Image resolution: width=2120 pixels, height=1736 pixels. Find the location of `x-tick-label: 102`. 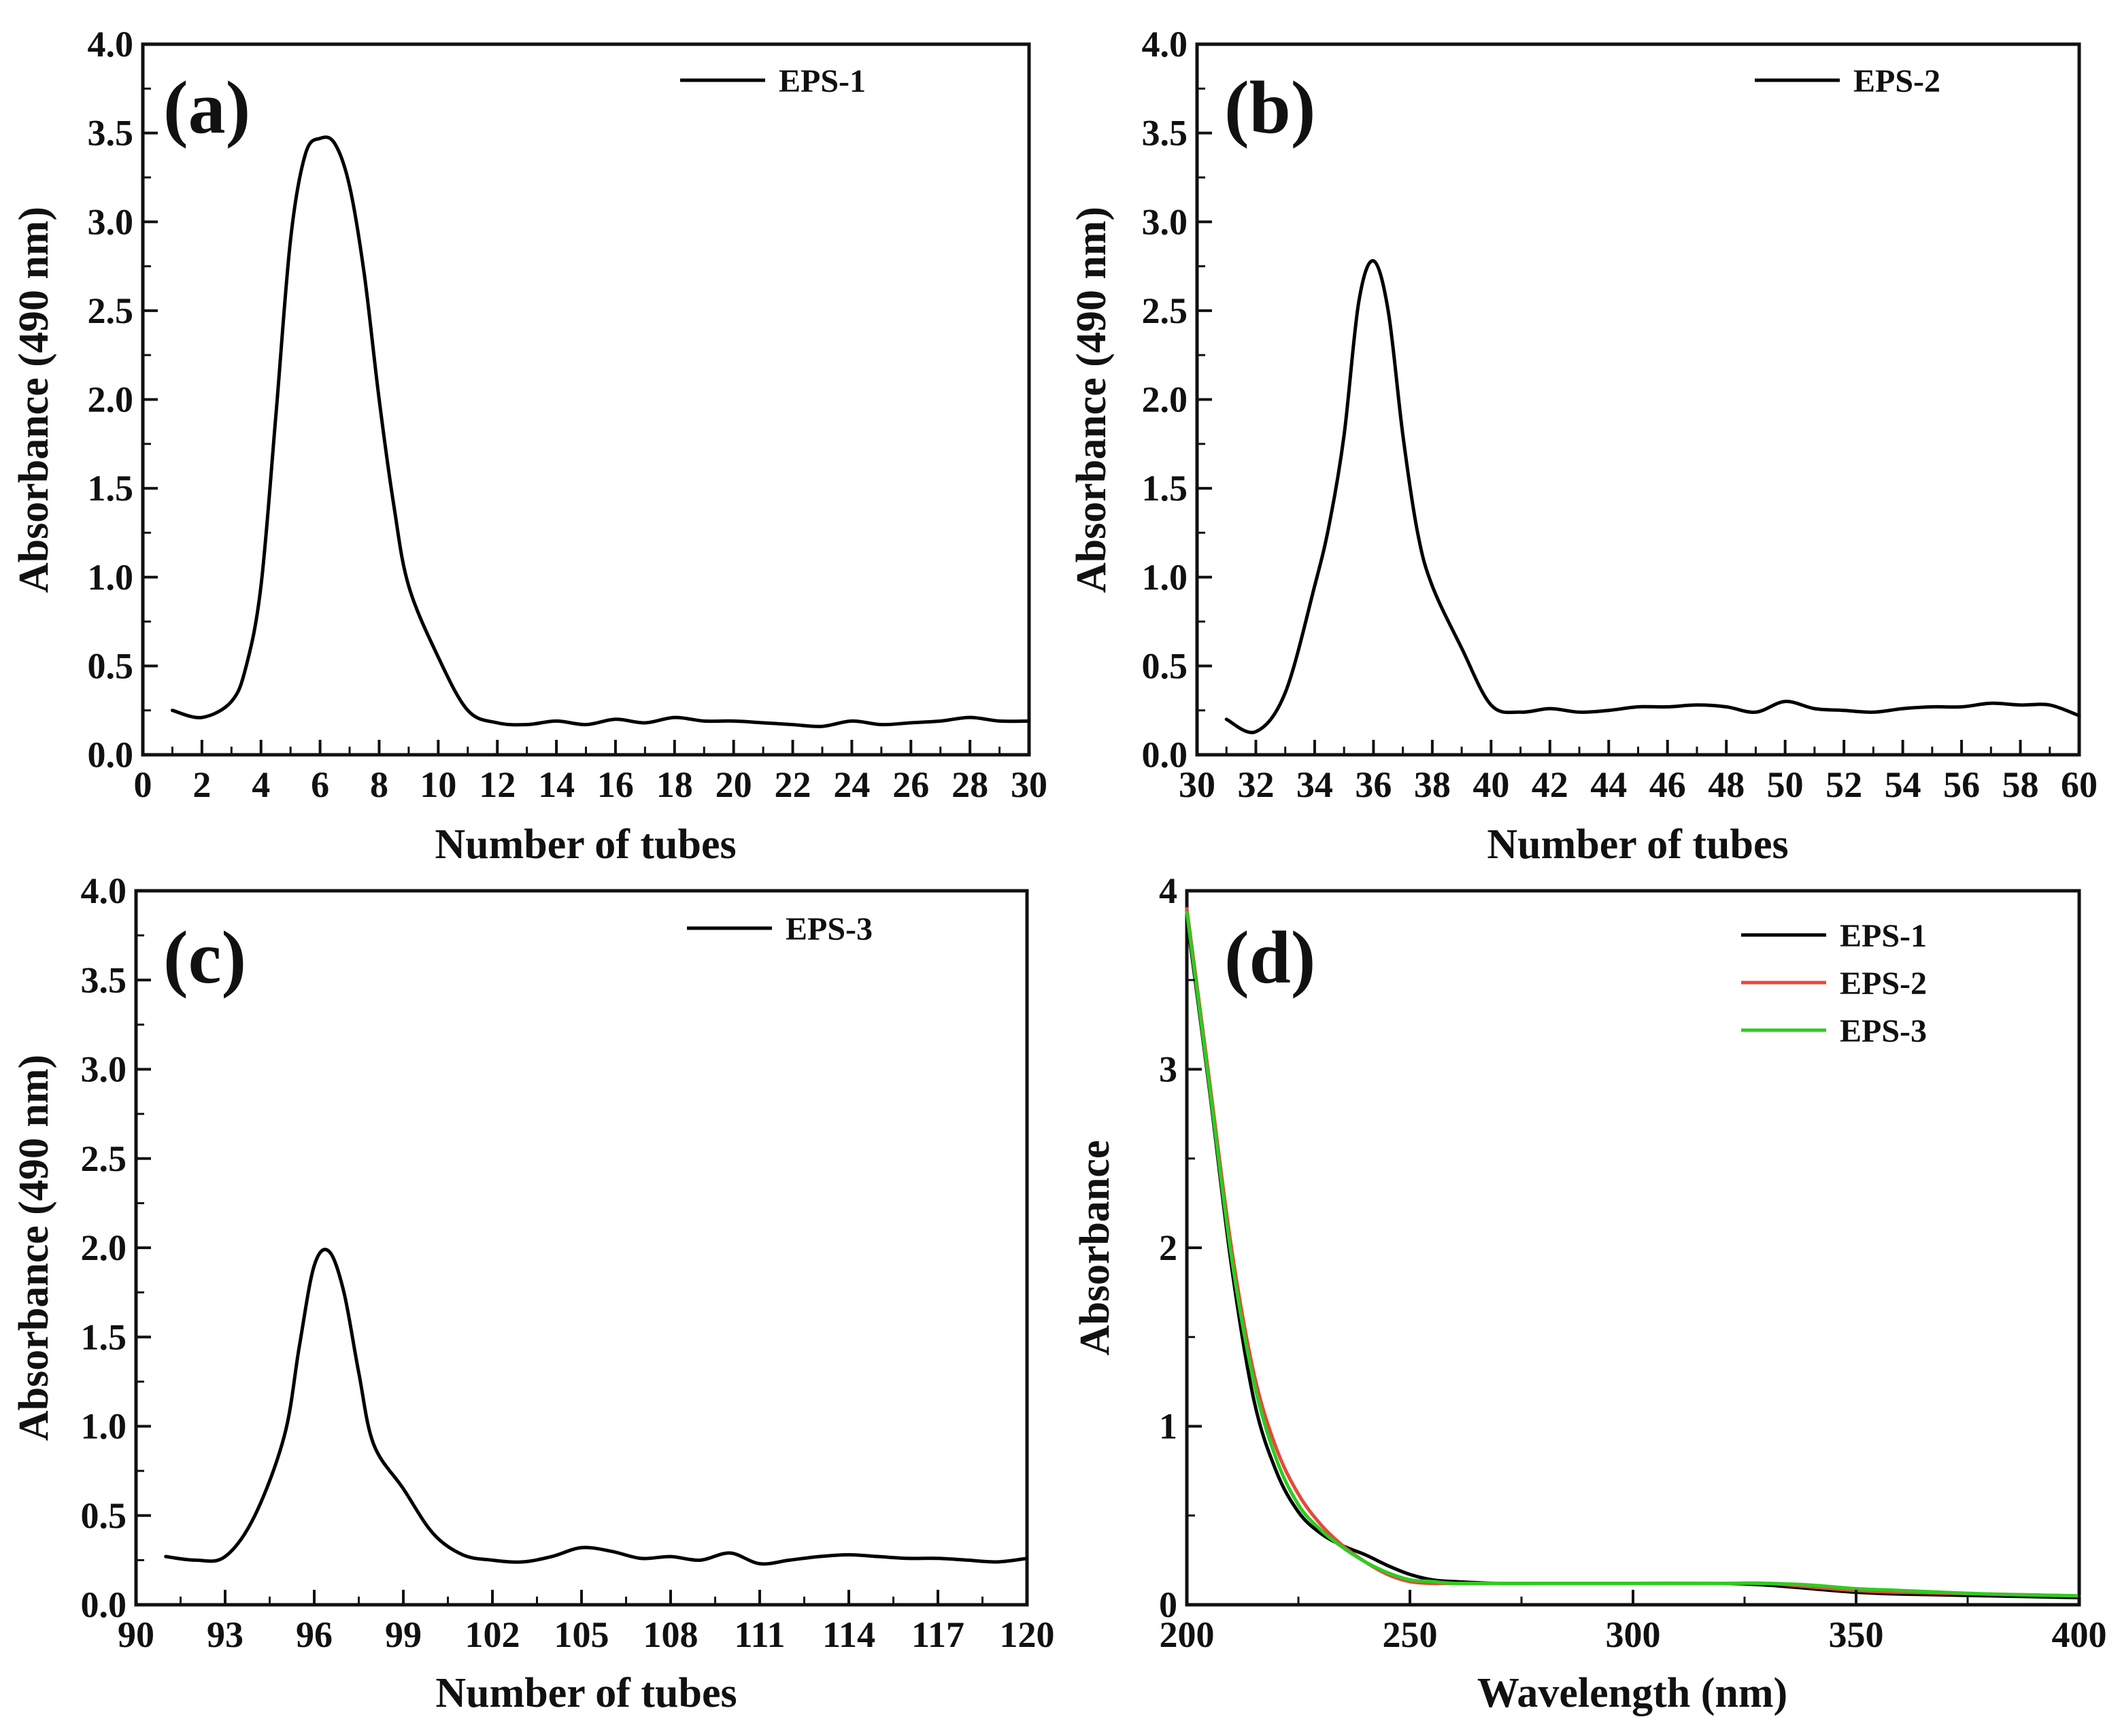

x-tick-label: 102 is located at coordinates (492, 1634).